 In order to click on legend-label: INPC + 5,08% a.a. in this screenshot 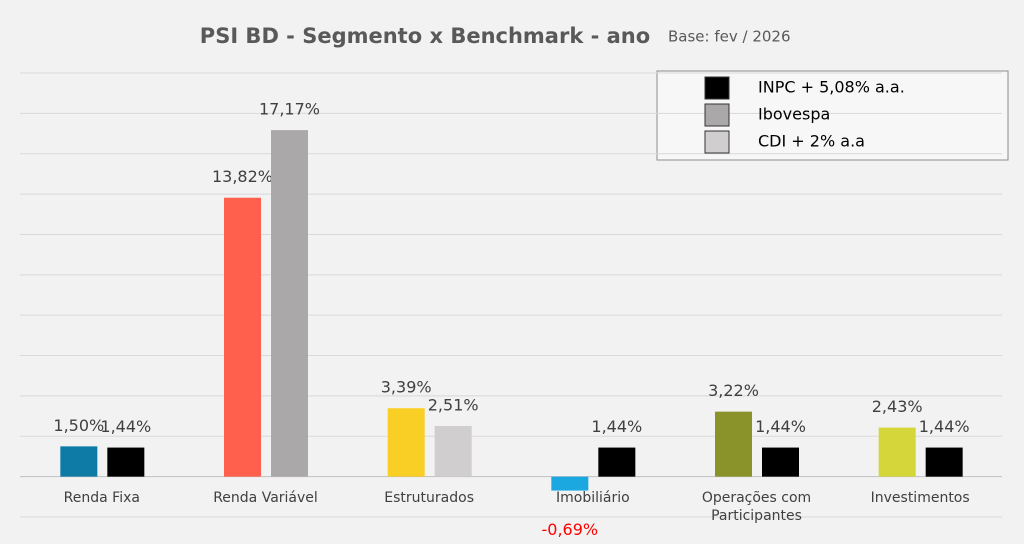, I will do `click(831, 87)`.